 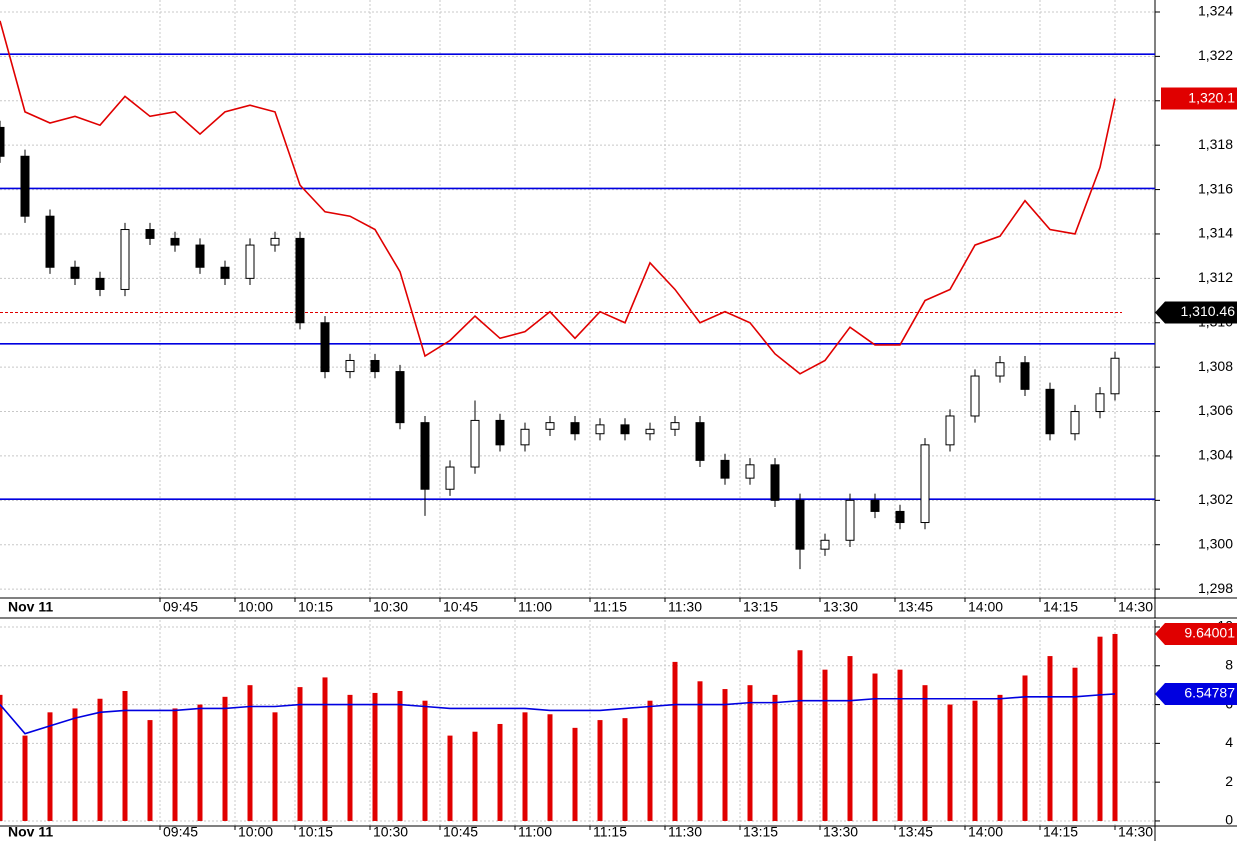 I want to click on x-tick-label: 13:45, so click(x=915, y=832).